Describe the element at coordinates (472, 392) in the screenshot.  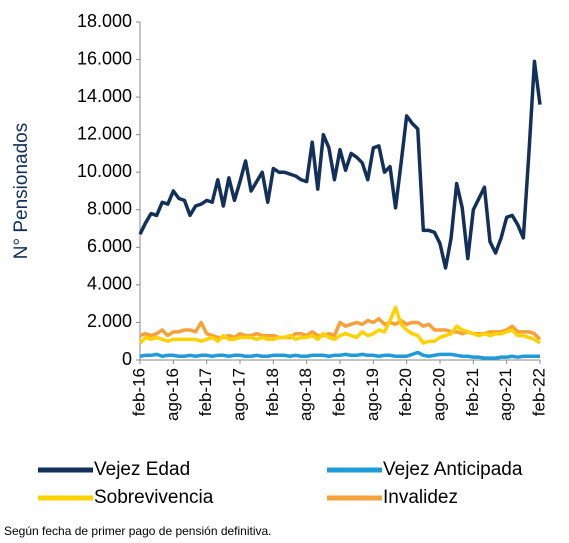
I see `x-tick-label: feb-21` at that location.